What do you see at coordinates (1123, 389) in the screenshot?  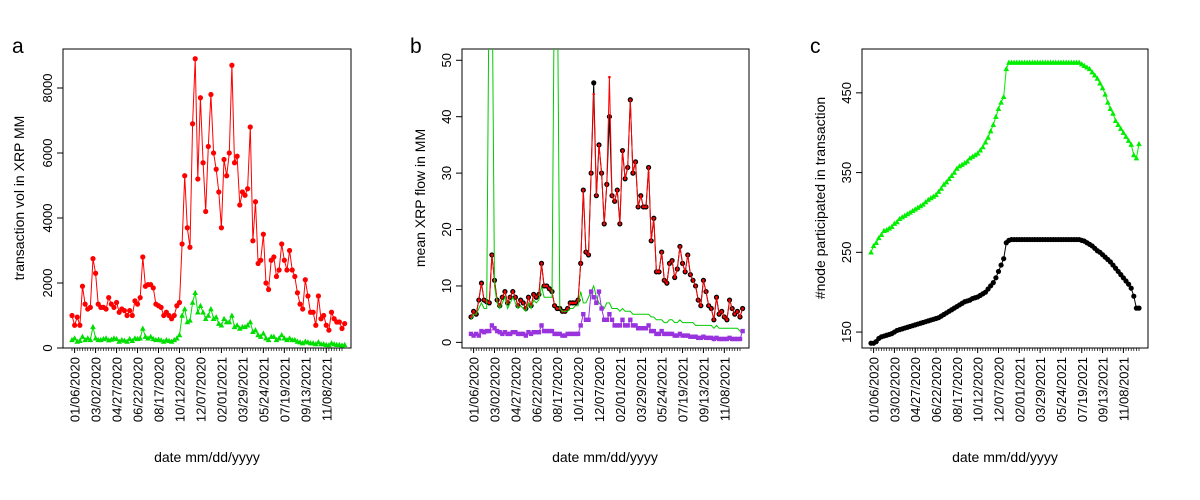 I see `x-tick-label-c: 11/08/2021` at bounding box center [1123, 389].